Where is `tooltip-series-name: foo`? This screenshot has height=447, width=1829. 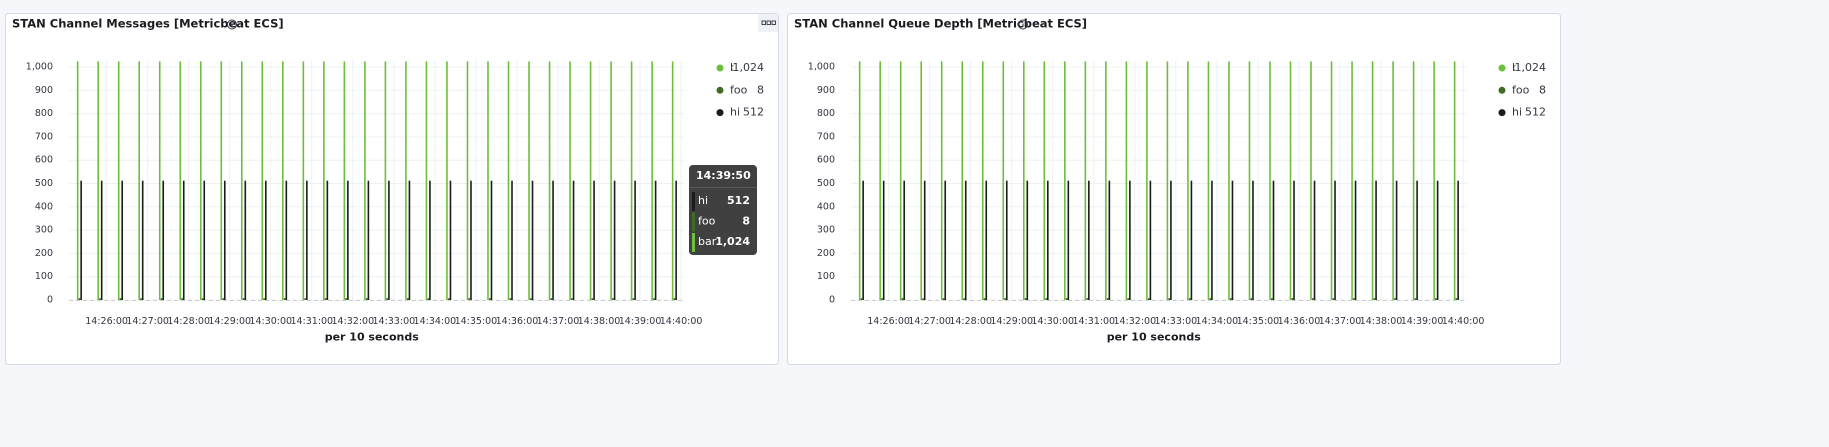
tooltip-series-name: foo is located at coordinates (707, 221).